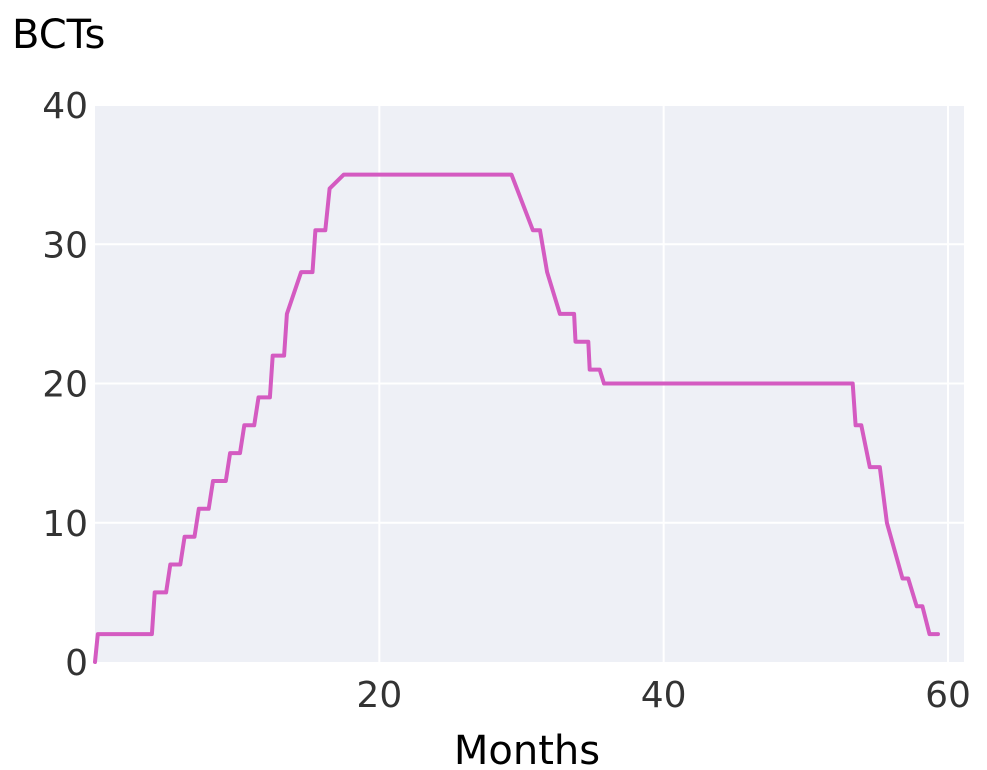 The height and width of the screenshot is (770, 987). What do you see at coordinates (379, 695) in the screenshot?
I see `x-tick-label: 20` at bounding box center [379, 695].